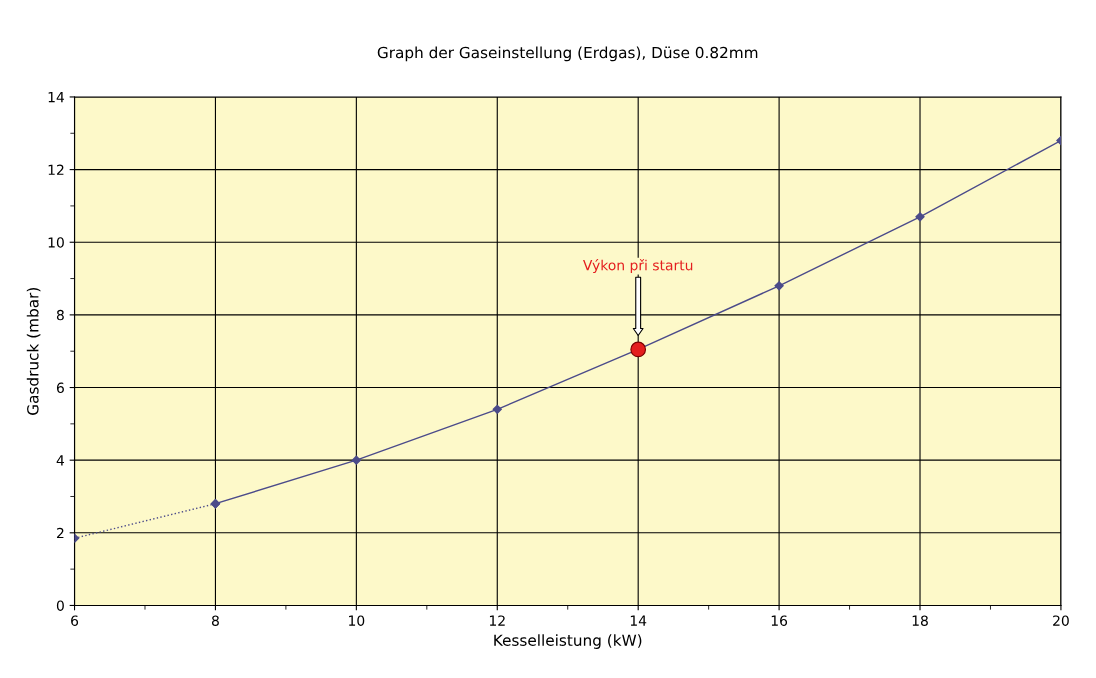  I want to click on y-tick-label: 14, so click(56, 97).